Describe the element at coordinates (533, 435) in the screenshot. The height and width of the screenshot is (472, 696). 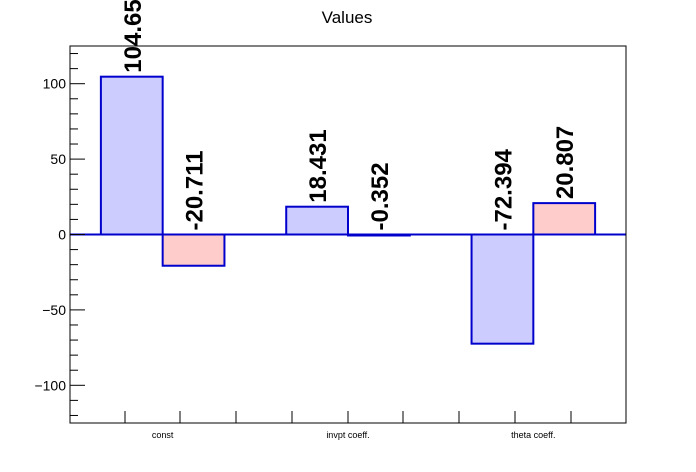
I see `x-category-label: theta coeff.` at that location.